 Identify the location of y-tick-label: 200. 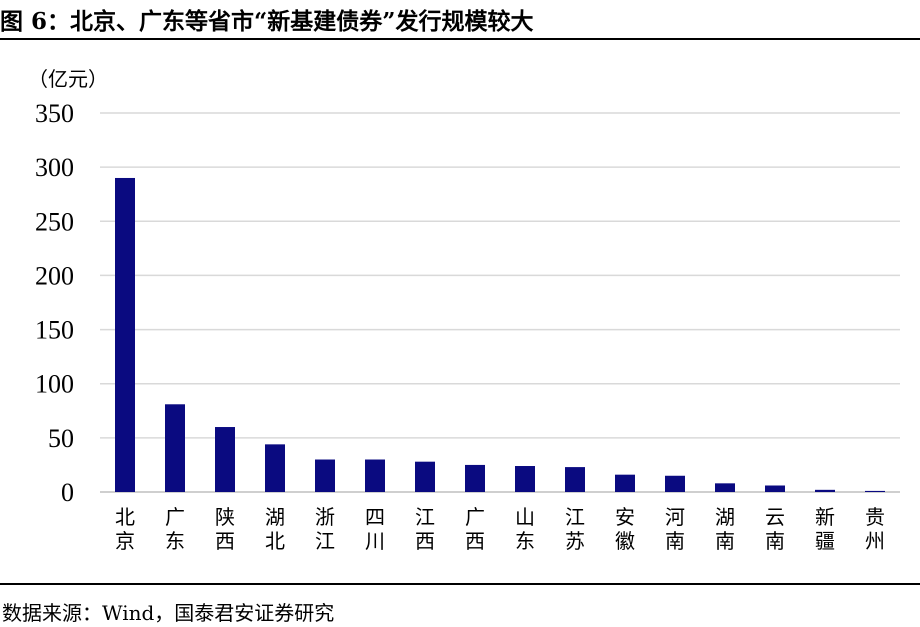
(54, 275).